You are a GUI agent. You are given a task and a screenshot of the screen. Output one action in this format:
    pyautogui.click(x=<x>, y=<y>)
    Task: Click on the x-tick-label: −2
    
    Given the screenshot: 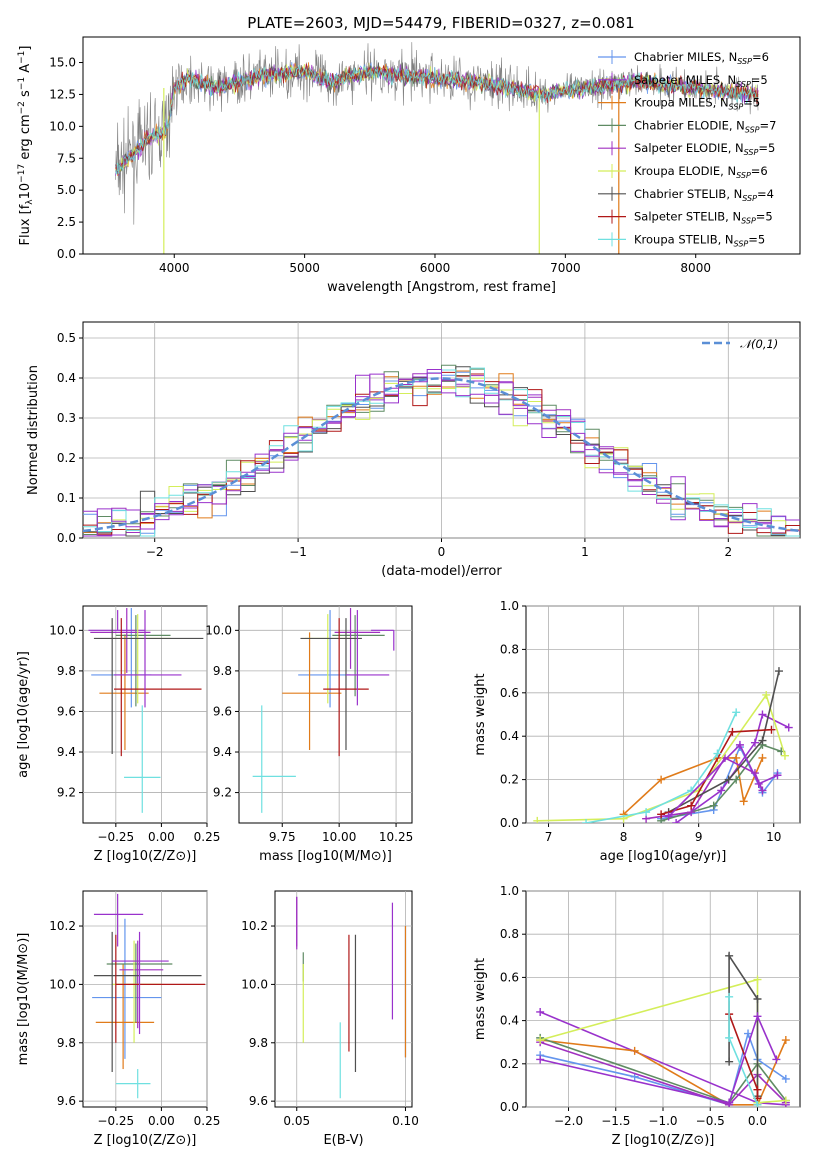 What is the action you would take?
    pyautogui.click(x=155, y=552)
    